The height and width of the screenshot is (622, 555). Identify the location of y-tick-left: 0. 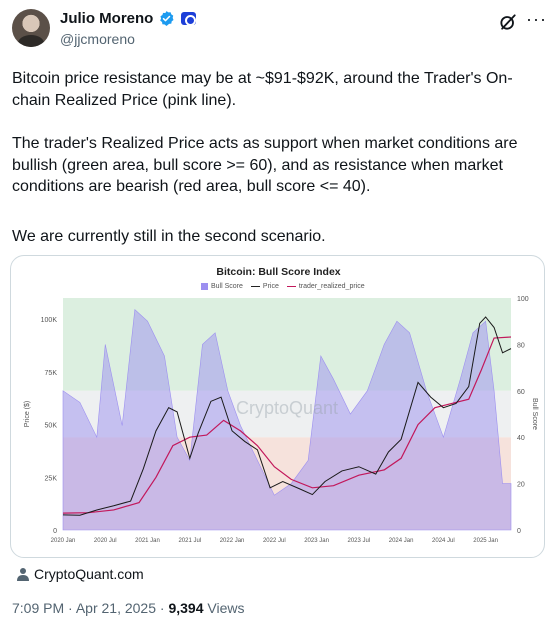
(55, 531).